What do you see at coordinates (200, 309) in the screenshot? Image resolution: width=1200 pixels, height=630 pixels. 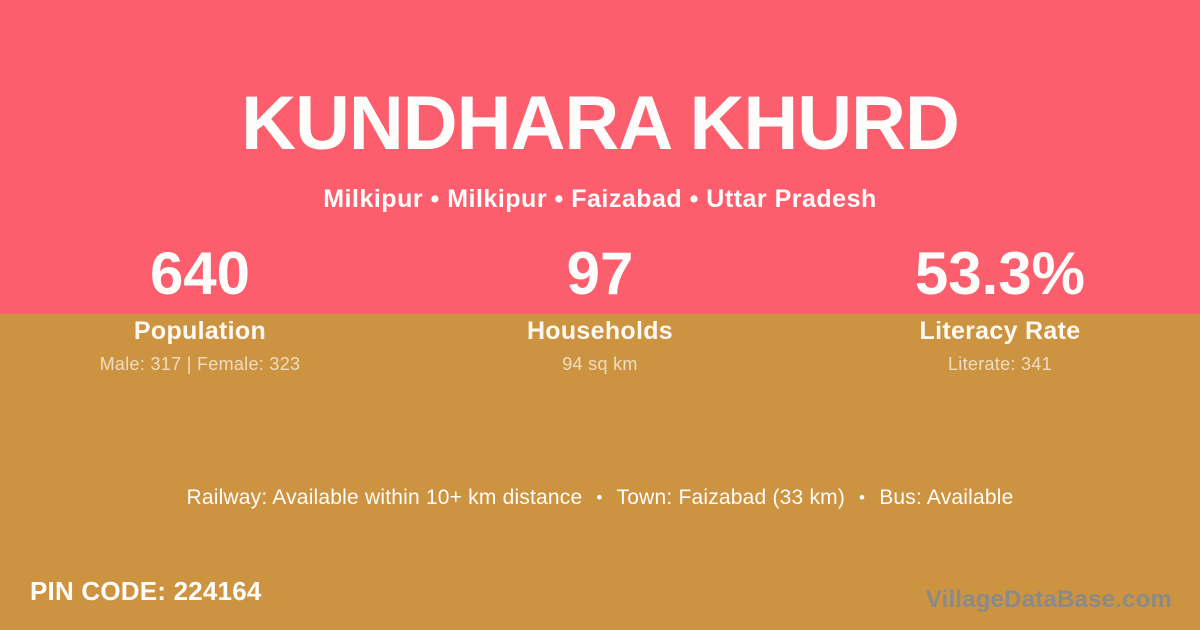 I see `stat-population: 640 Population Male: 317 | Female: 323` at bounding box center [200, 309].